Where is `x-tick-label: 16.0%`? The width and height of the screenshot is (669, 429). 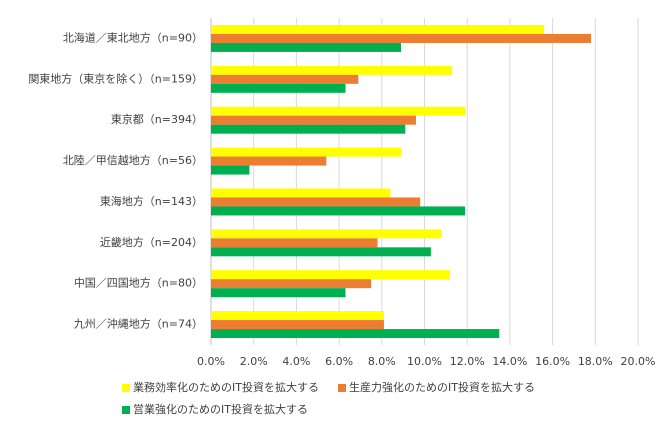 x-tick-label: 16.0% is located at coordinates (552, 361).